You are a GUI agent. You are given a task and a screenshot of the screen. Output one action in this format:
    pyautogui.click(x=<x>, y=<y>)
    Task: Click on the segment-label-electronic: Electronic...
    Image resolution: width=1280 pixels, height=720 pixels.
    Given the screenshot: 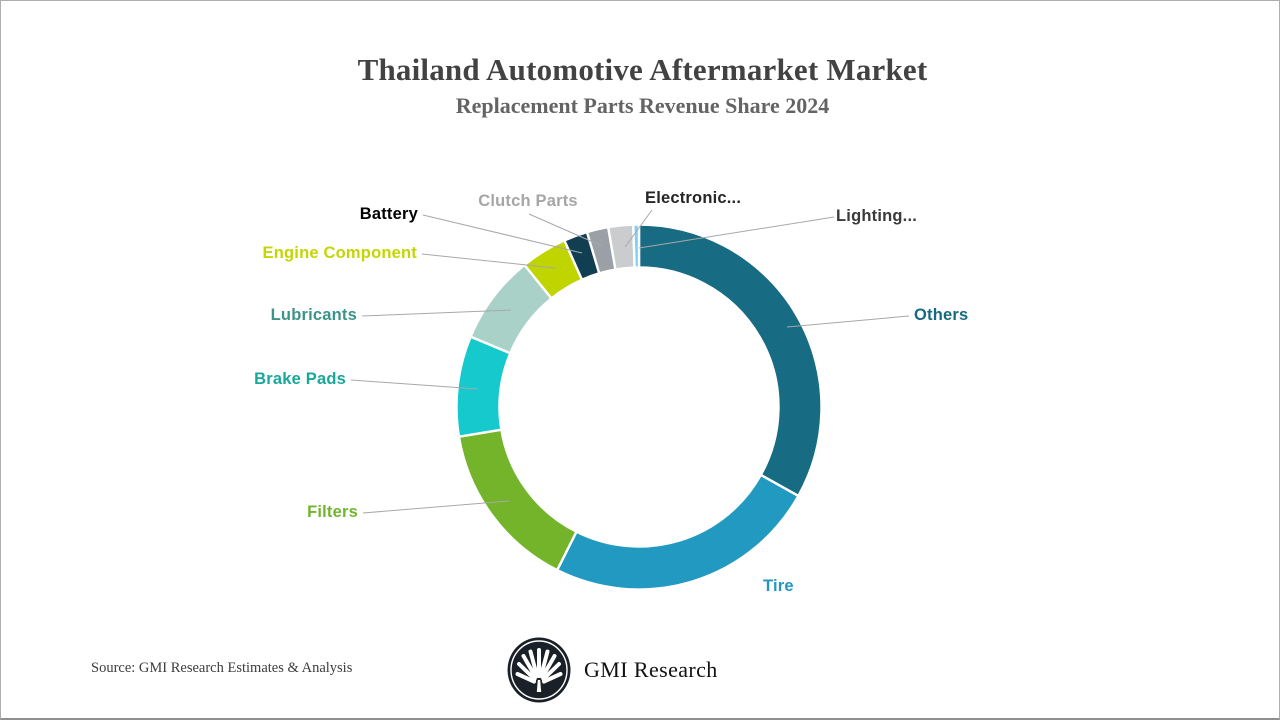 What is the action you would take?
    pyautogui.click(x=693, y=198)
    